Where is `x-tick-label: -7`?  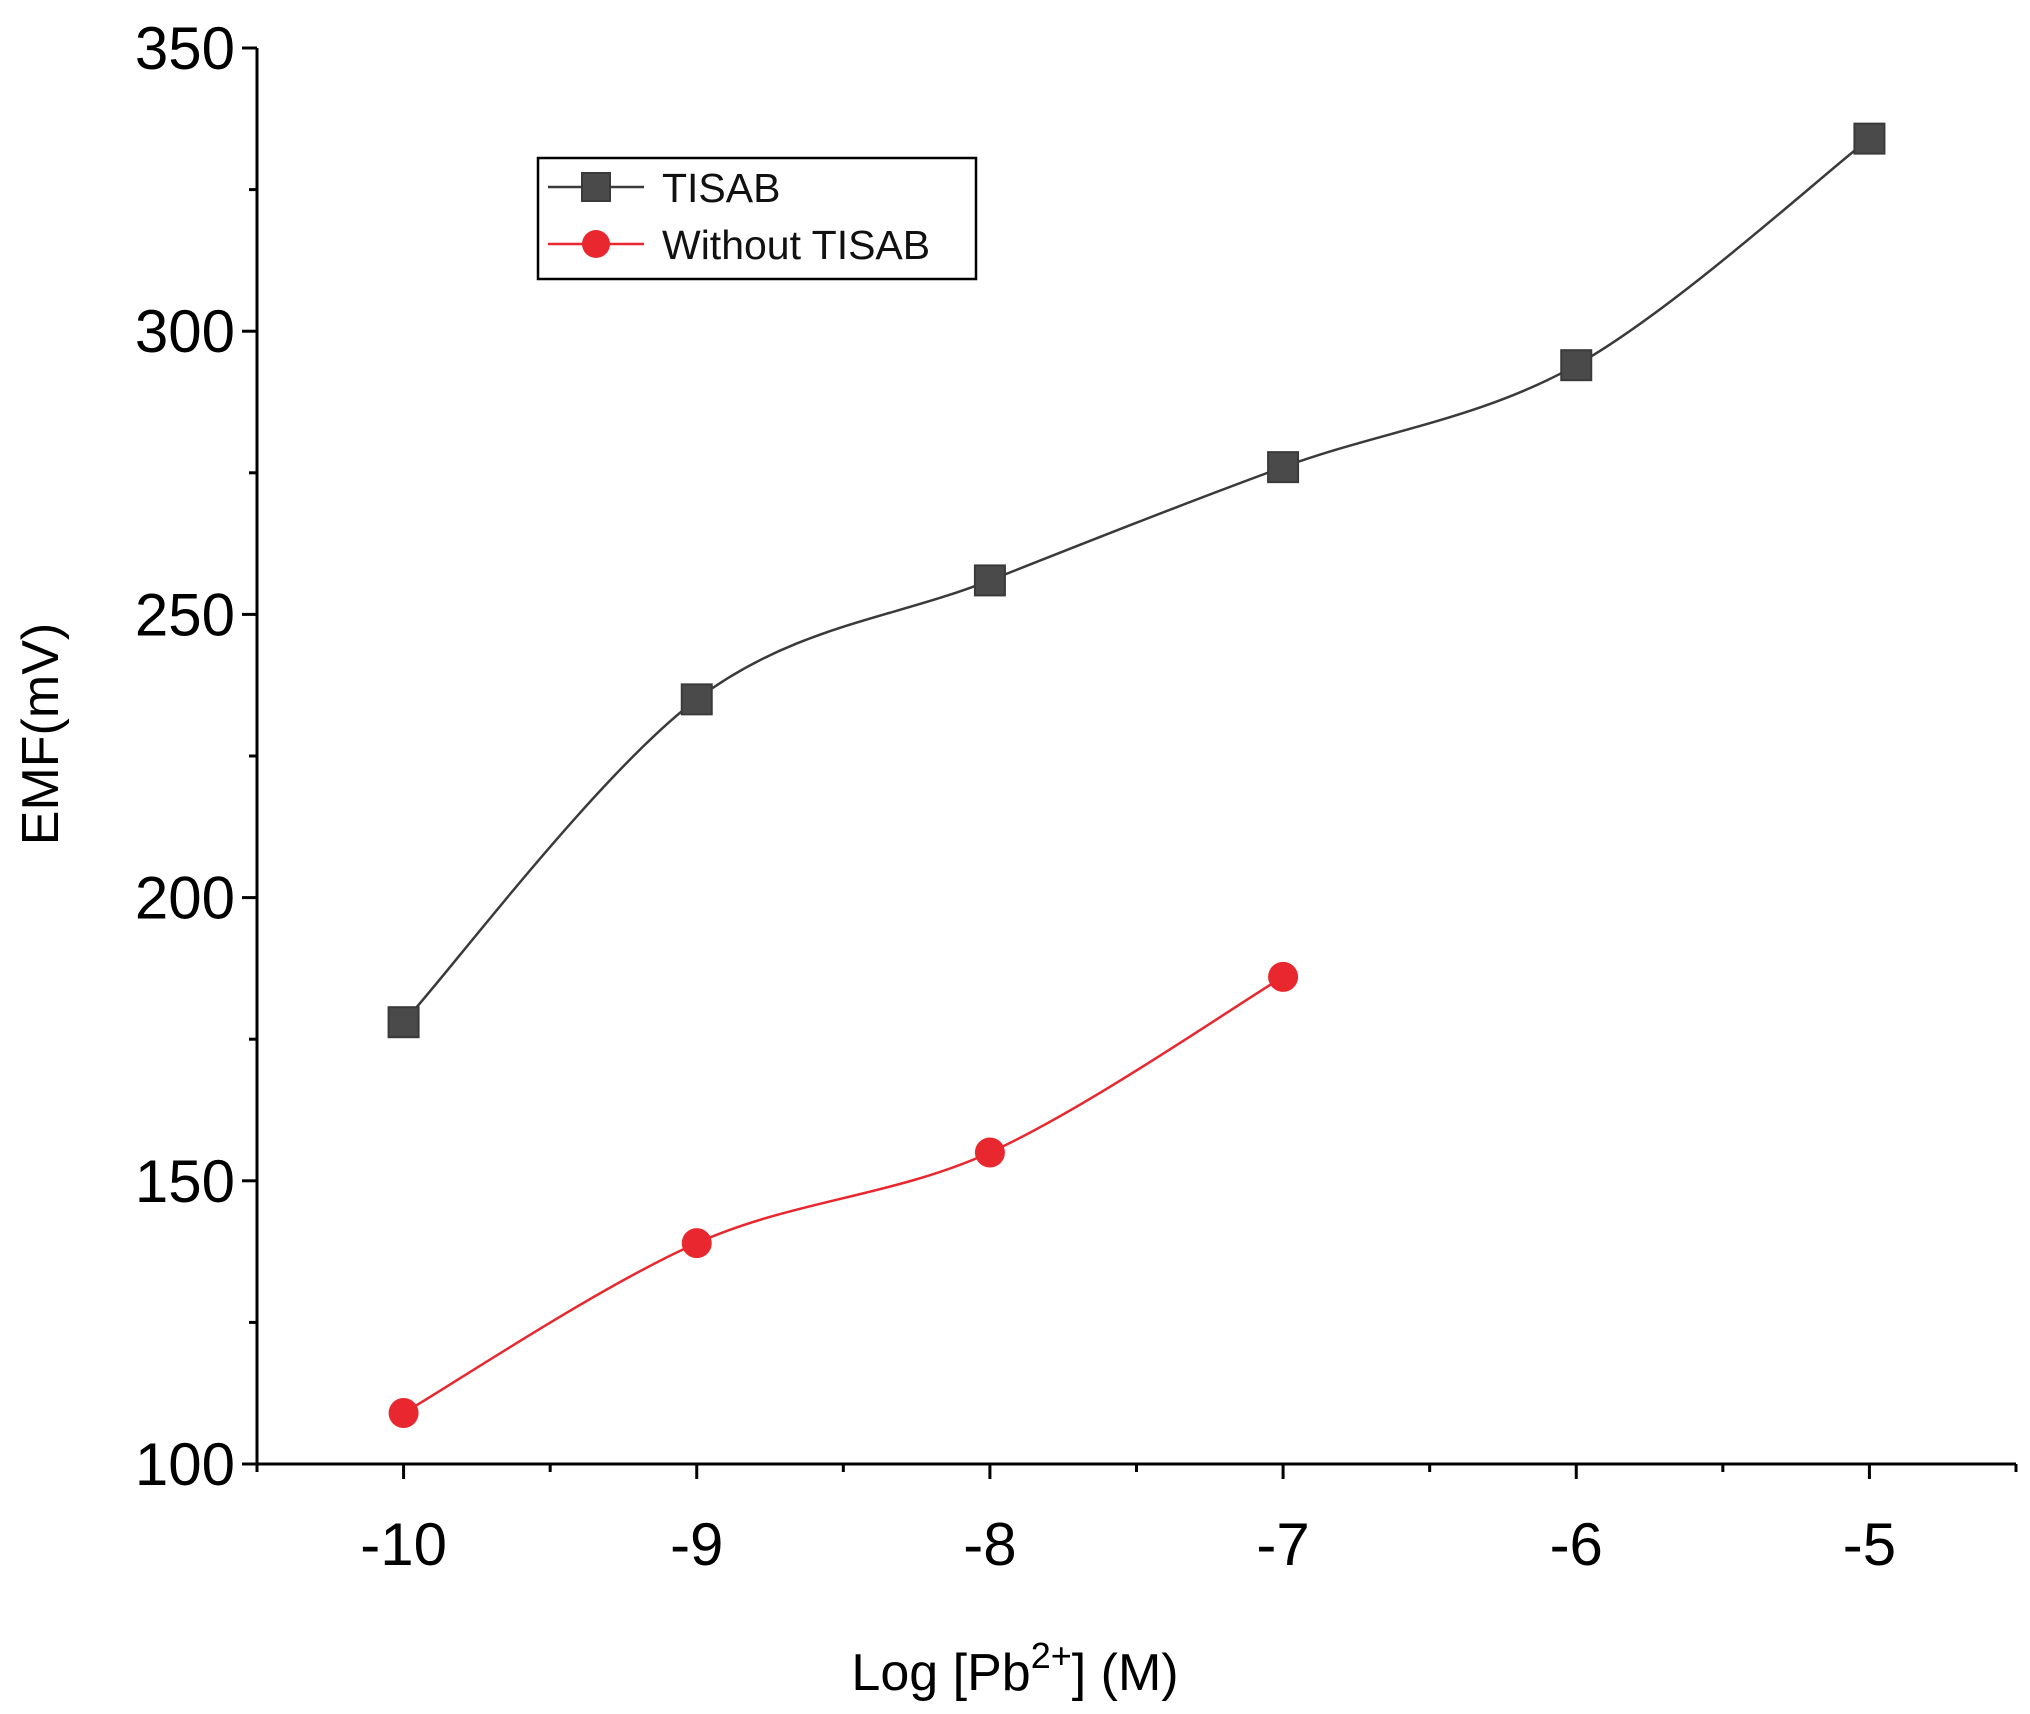 x-tick-label: -7 is located at coordinates (1282, 1544).